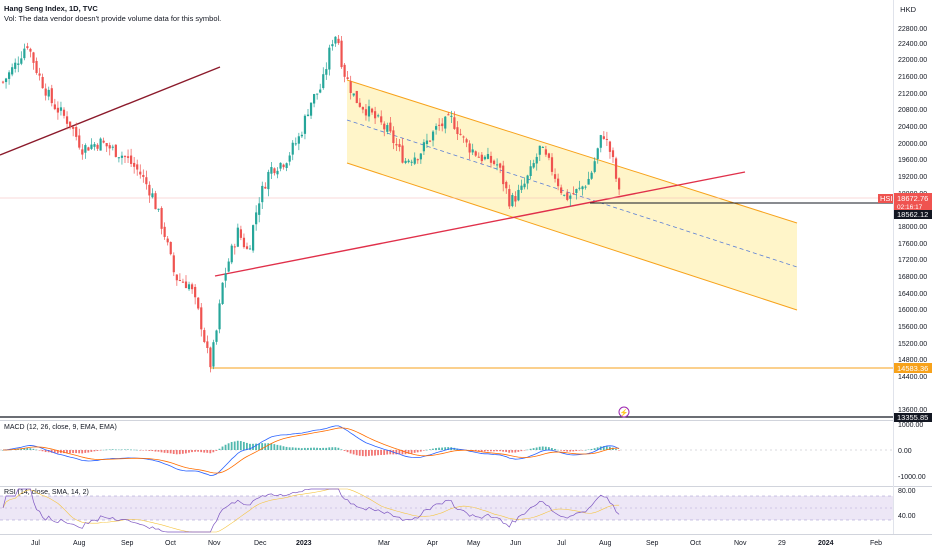 The width and height of the screenshot is (932, 550). What do you see at coordinates (913, 417) in the screenshot?
I see `level-13355-tag: 13355.85` at bounding box center [913, 417].